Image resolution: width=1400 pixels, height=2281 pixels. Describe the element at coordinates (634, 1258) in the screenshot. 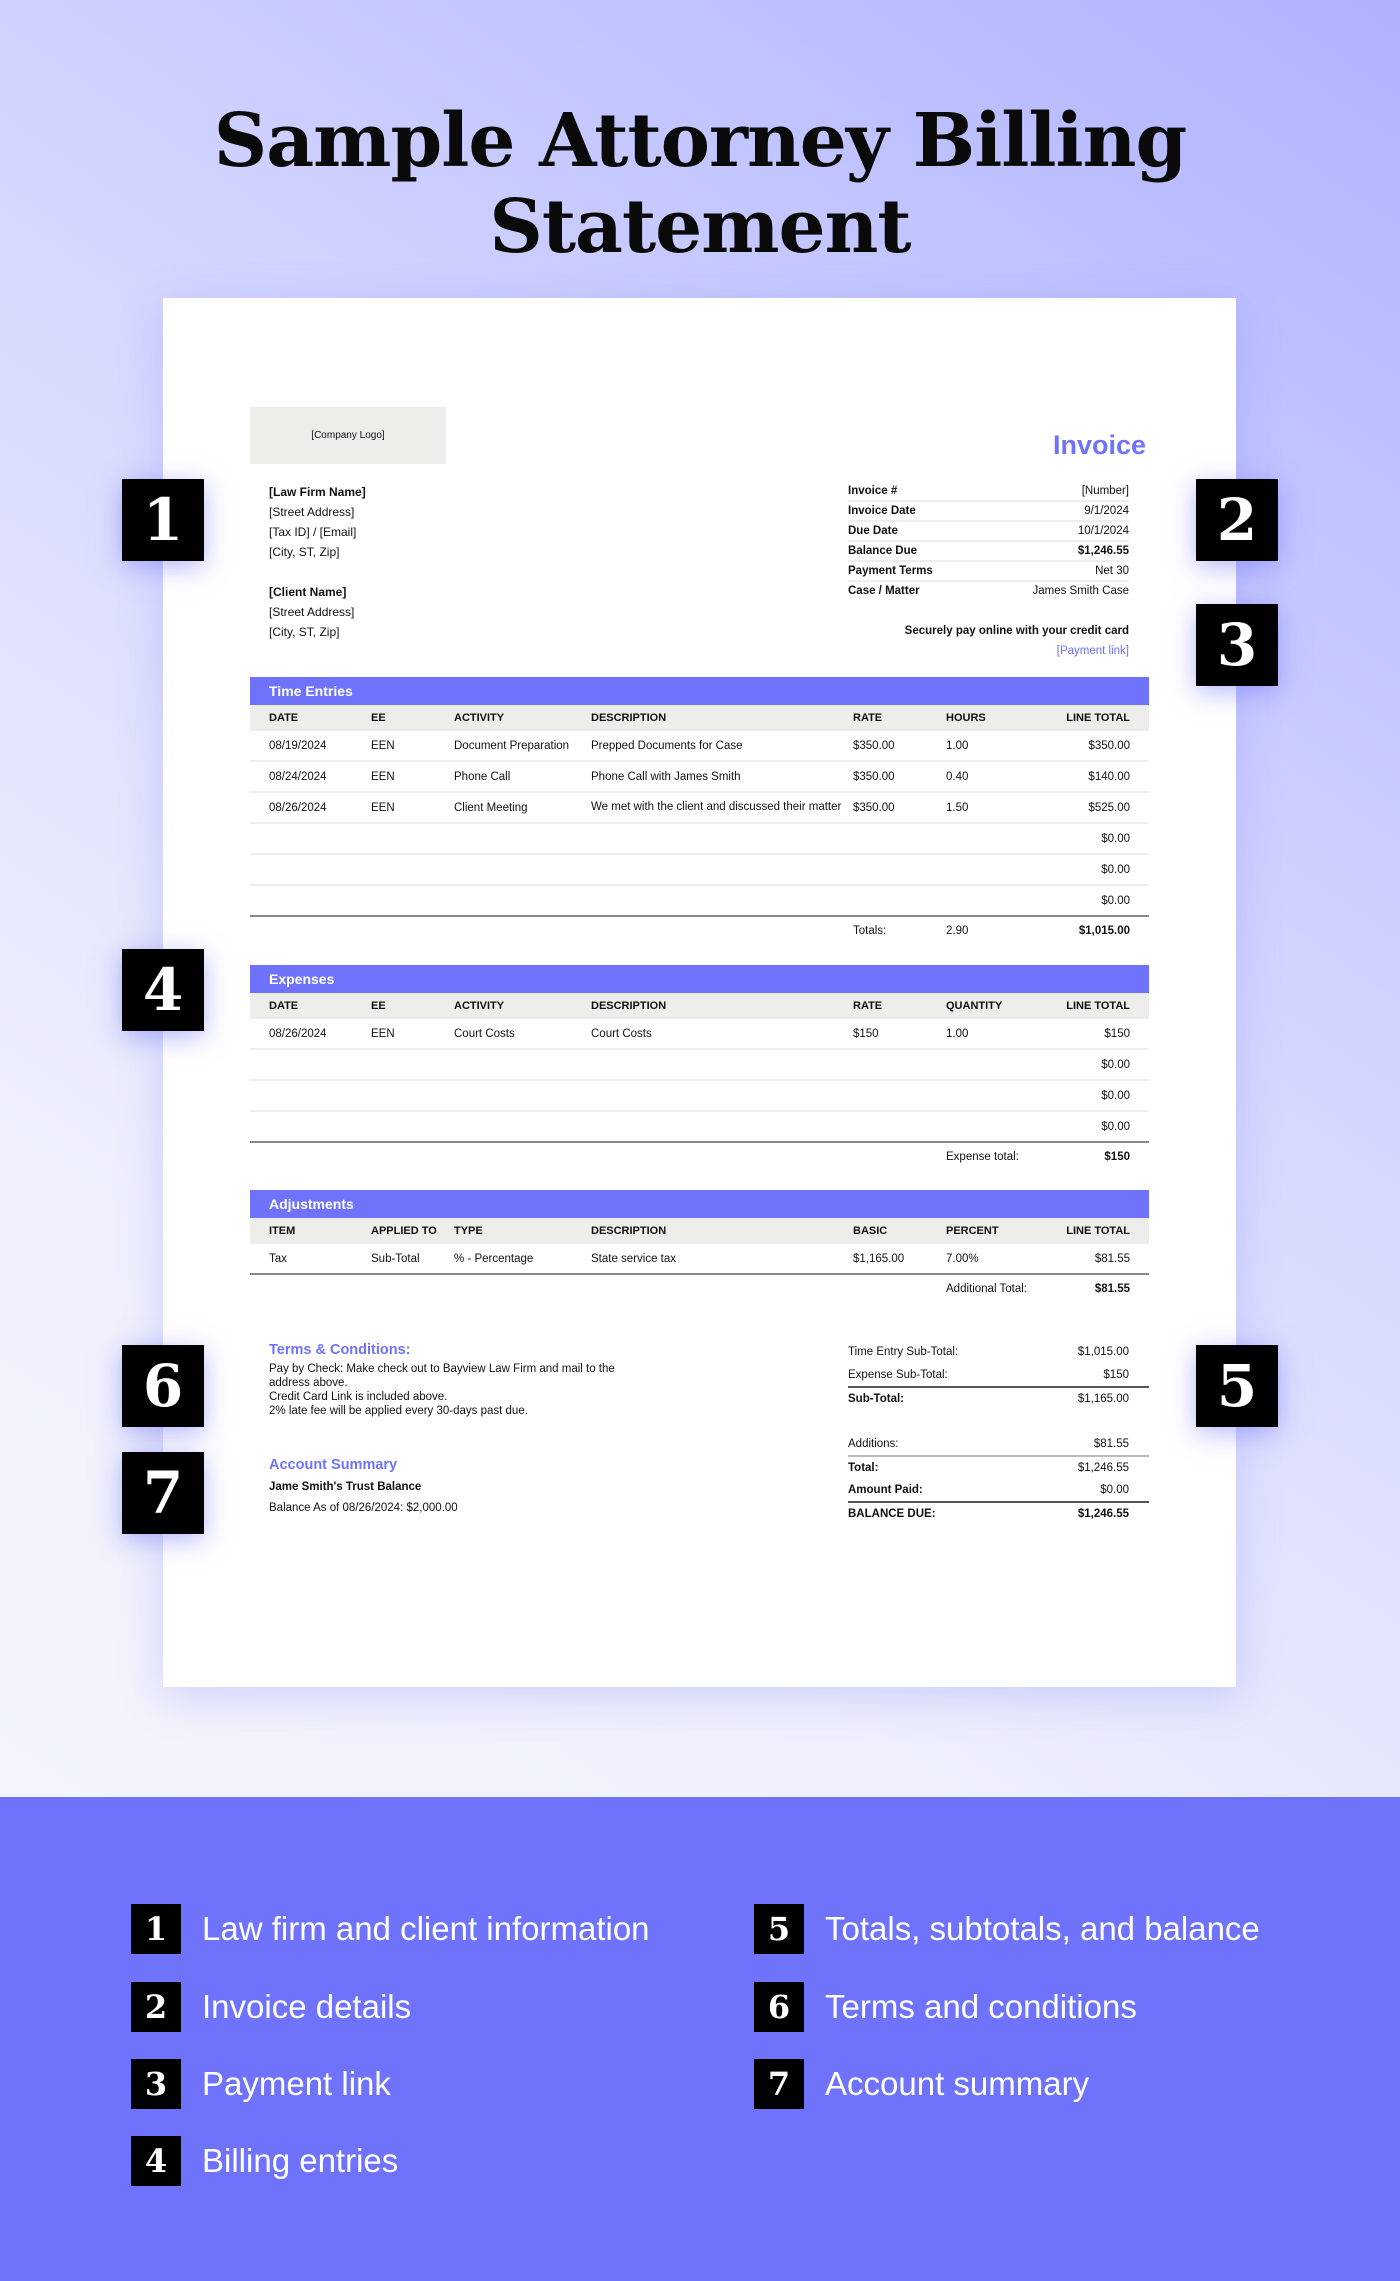

I see `cell: State service tax` at that location.